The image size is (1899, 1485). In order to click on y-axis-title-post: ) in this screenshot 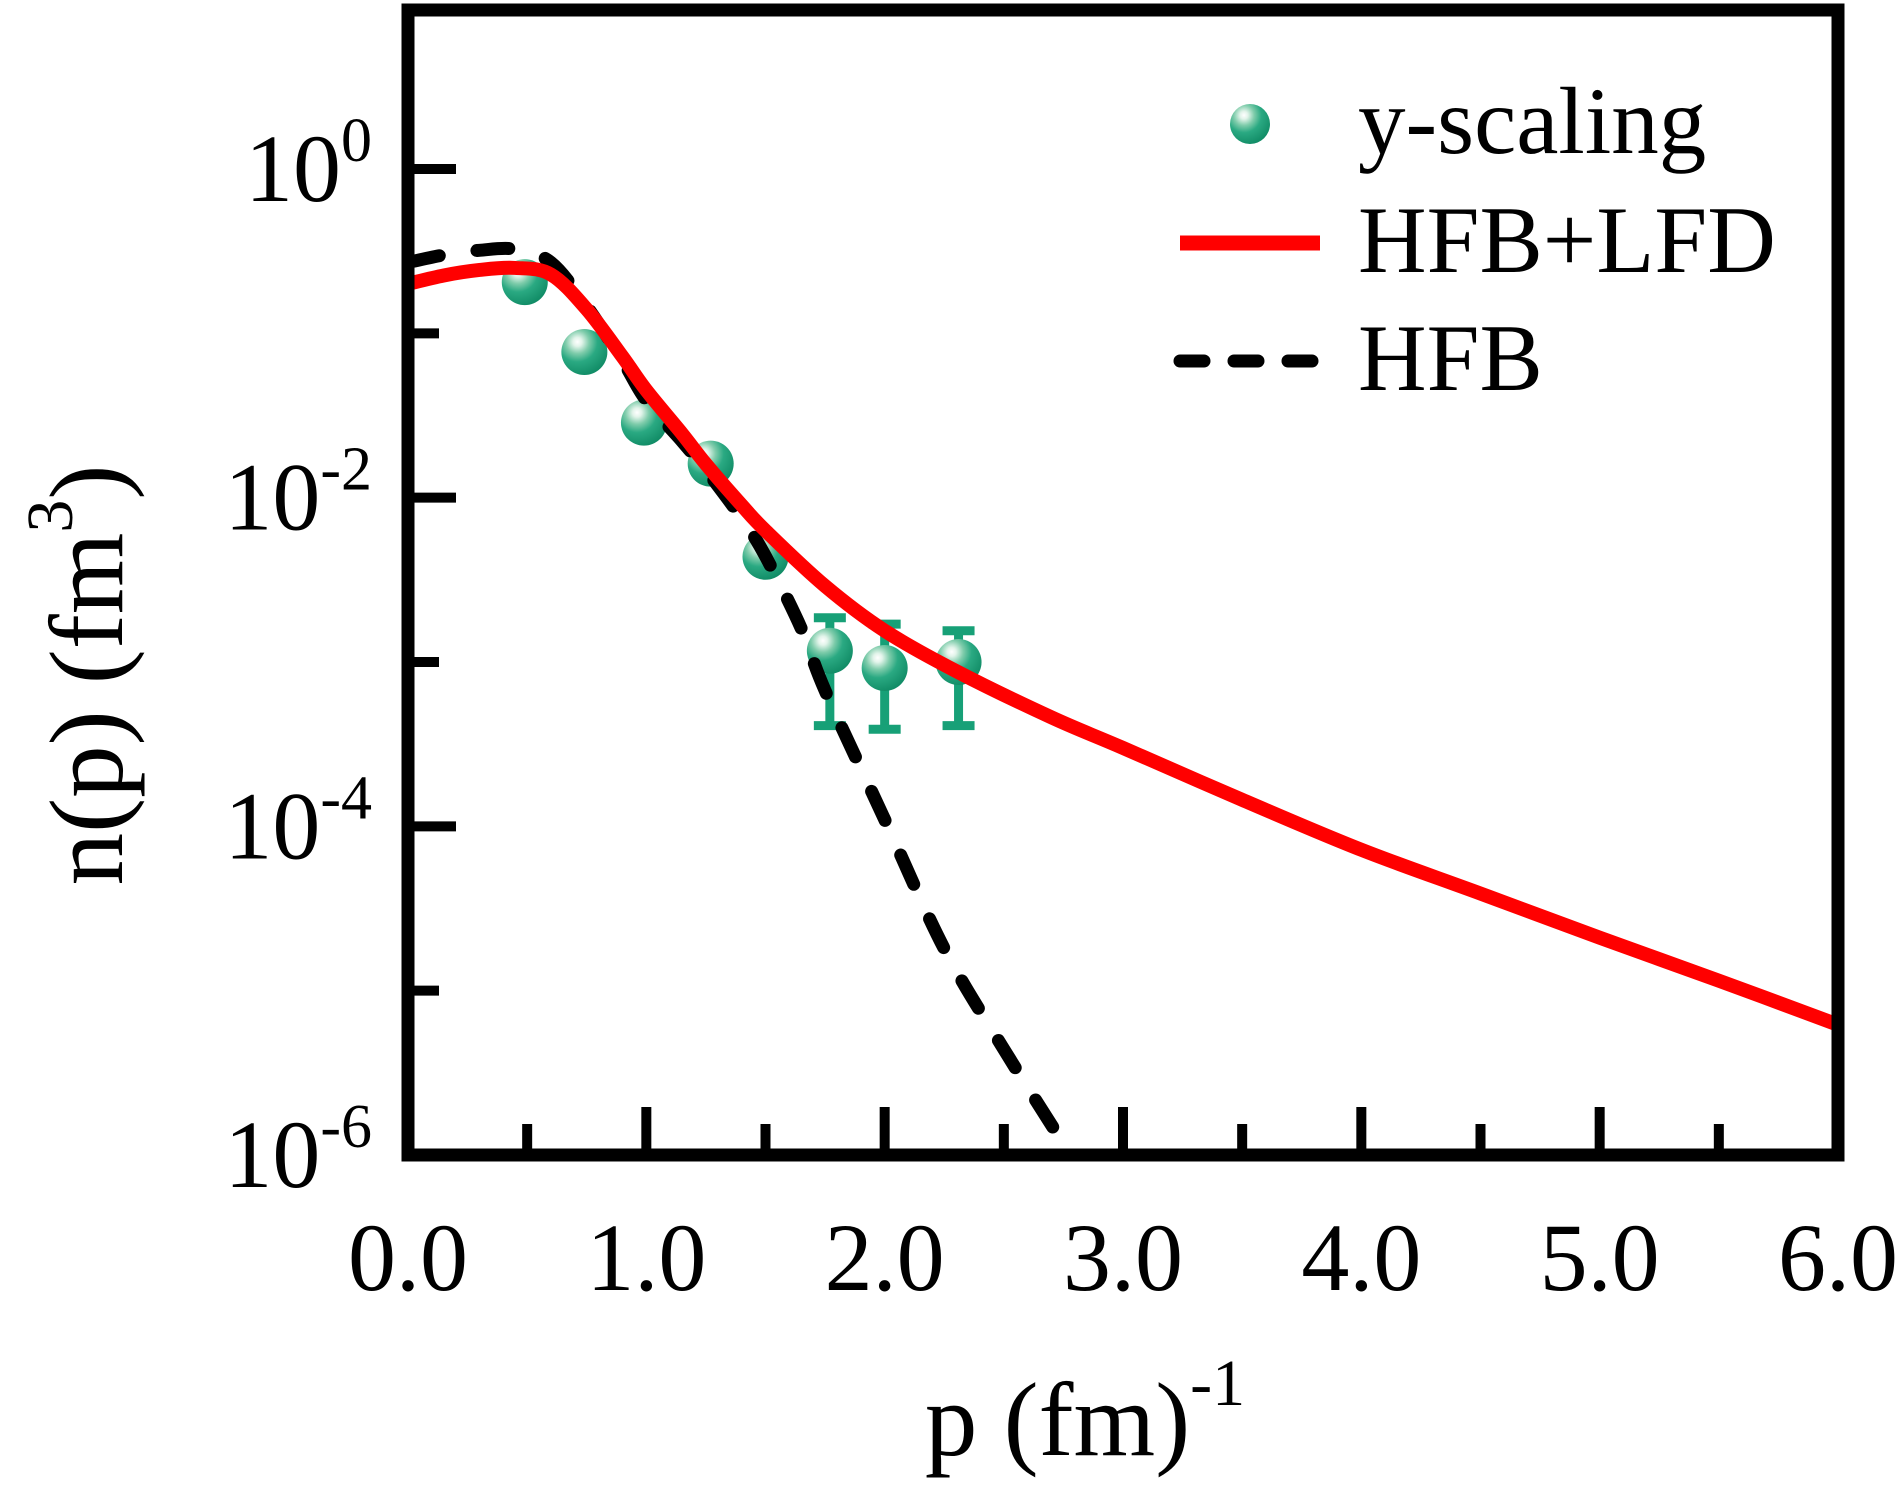, I will do `click(86, 482)`.